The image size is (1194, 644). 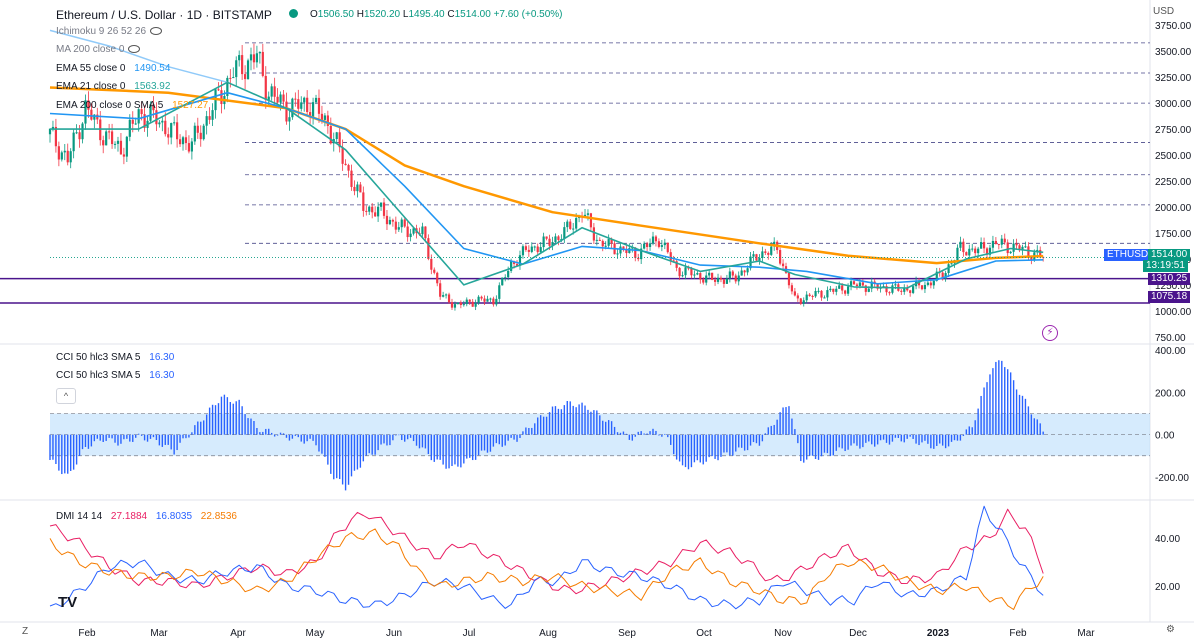 I want to click on ema55-legend: EMA 55 close 0 1490.54, so click(x=113, y=68).